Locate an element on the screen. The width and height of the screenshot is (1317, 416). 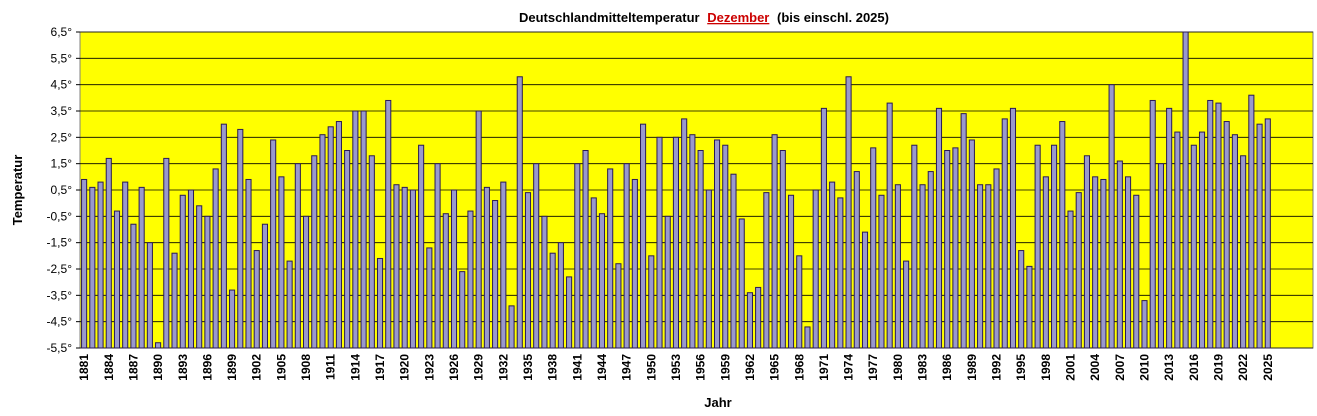
bar-2000 is located at coordinates (1062, 235).